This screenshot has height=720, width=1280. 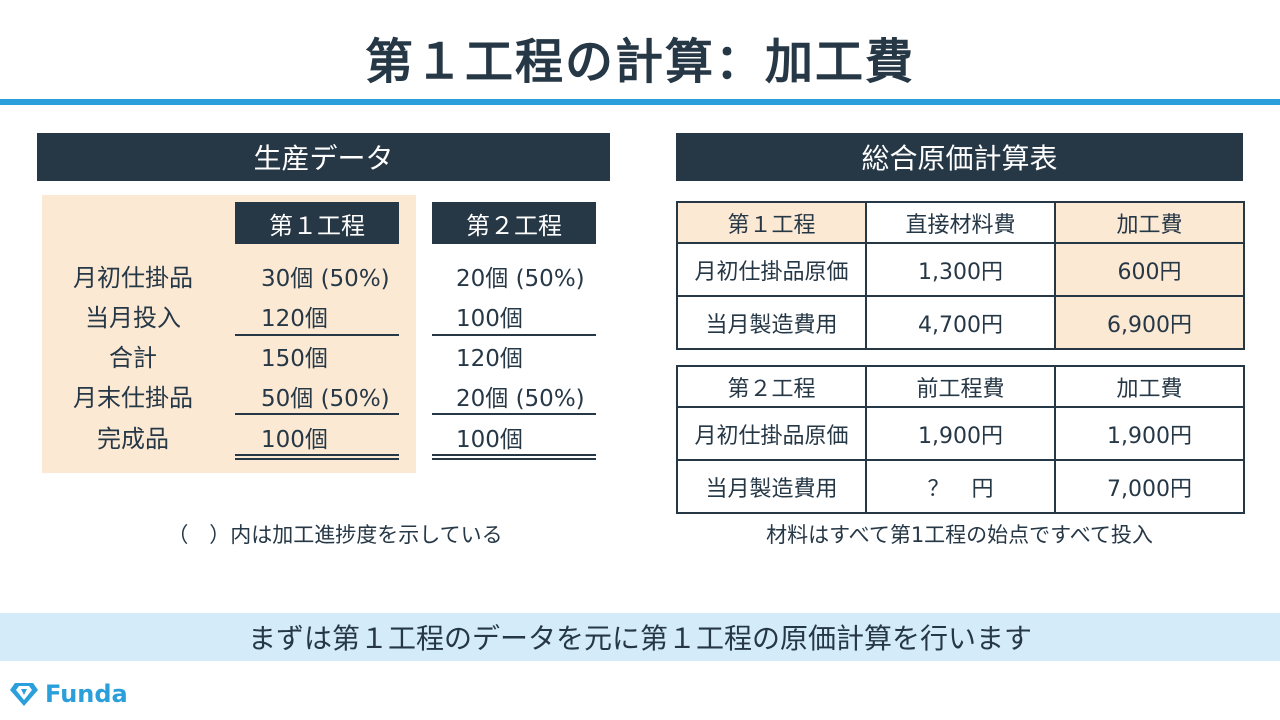 What do you see at coordinates (771, 322) in the screenshot?
I see `current-manufacturing-cost-label: 当月製造費用` at bounding box center [771, 322].